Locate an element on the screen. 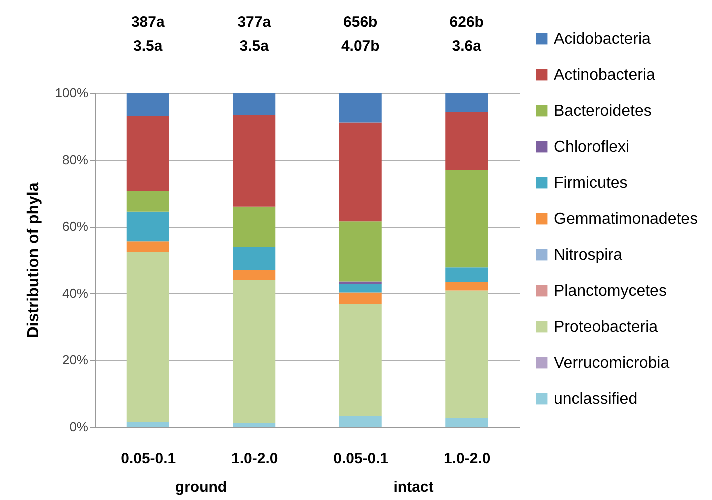  text: 387a 3.5a is located at coordinates (148, 34).